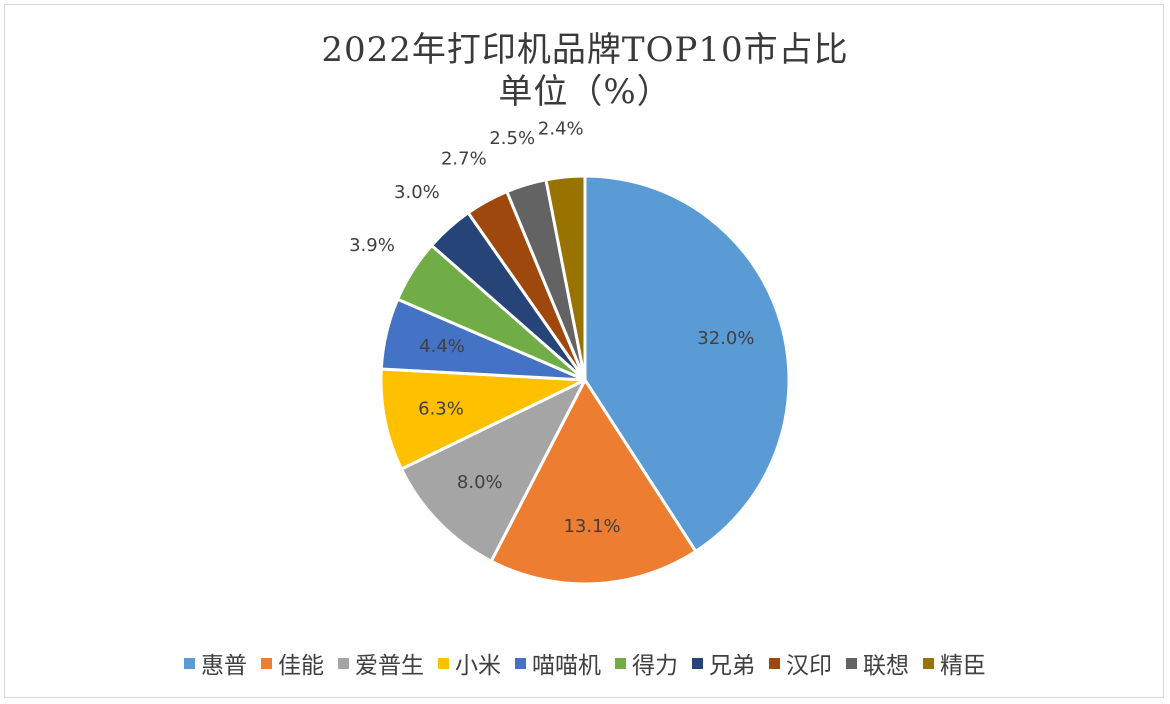 This screenshot has width=1170, height=704. I want to click on data-label-10: 2.4%, so click(561, 129).